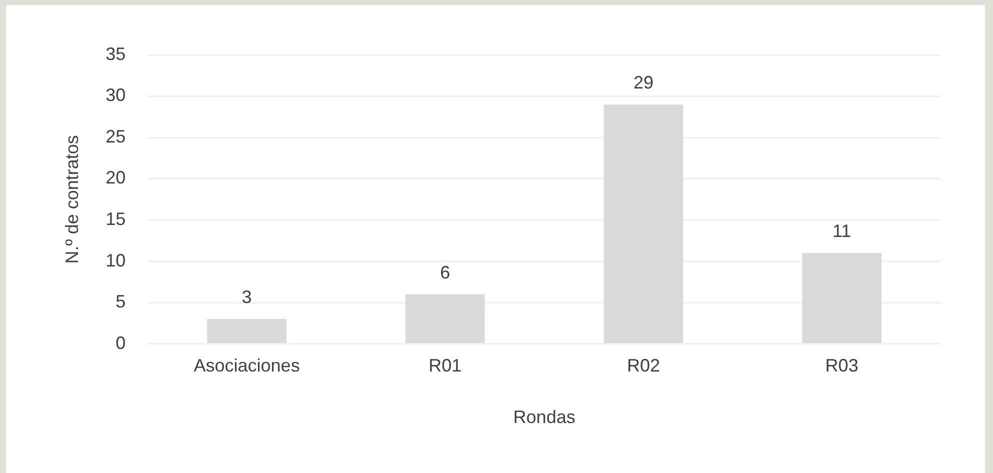 The height and width of the screenshot is (473, 993). I want to click on y-tick-label: 0, so click(121, 342).